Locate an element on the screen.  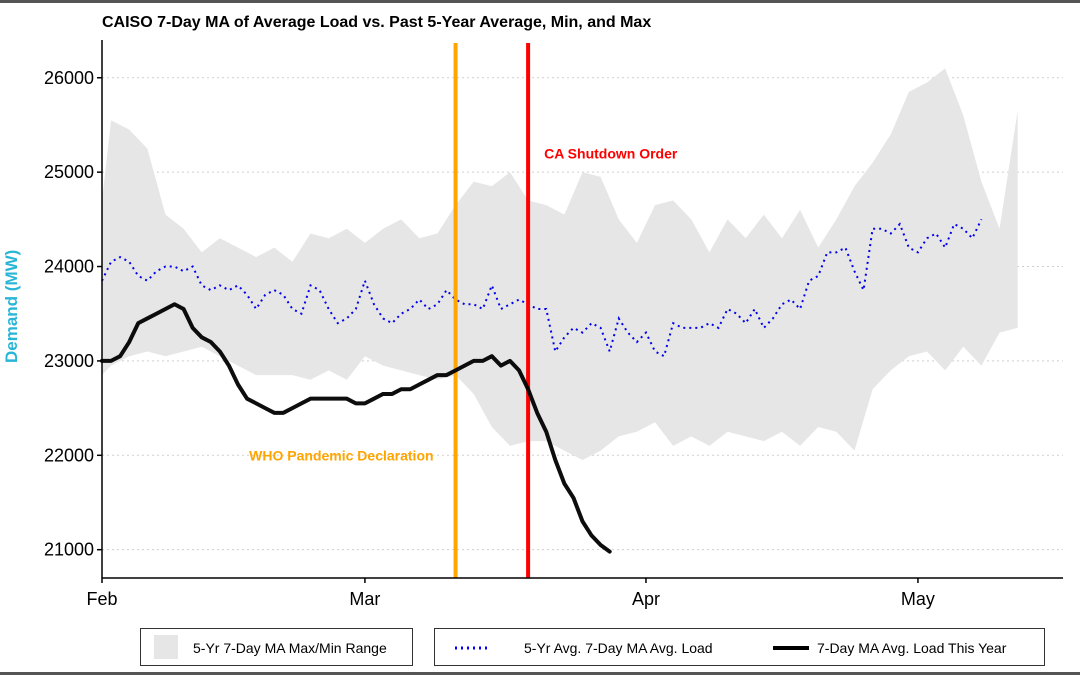
ca-shutdown-label: CA Shutdown Order is located at coordinates (611, 153).